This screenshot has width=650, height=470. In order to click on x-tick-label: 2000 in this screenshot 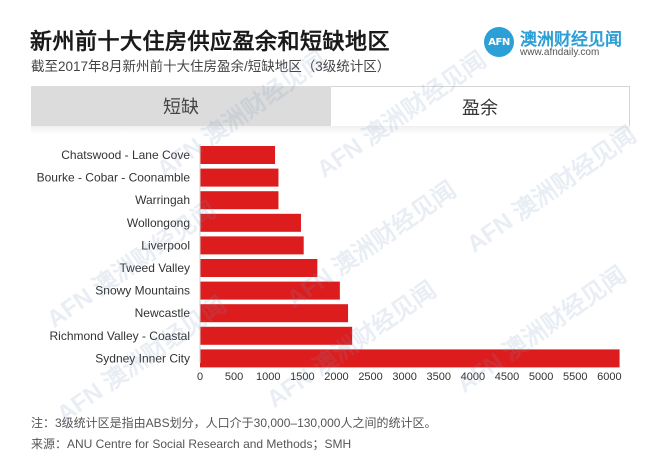, I will do `click(336, 377)`.